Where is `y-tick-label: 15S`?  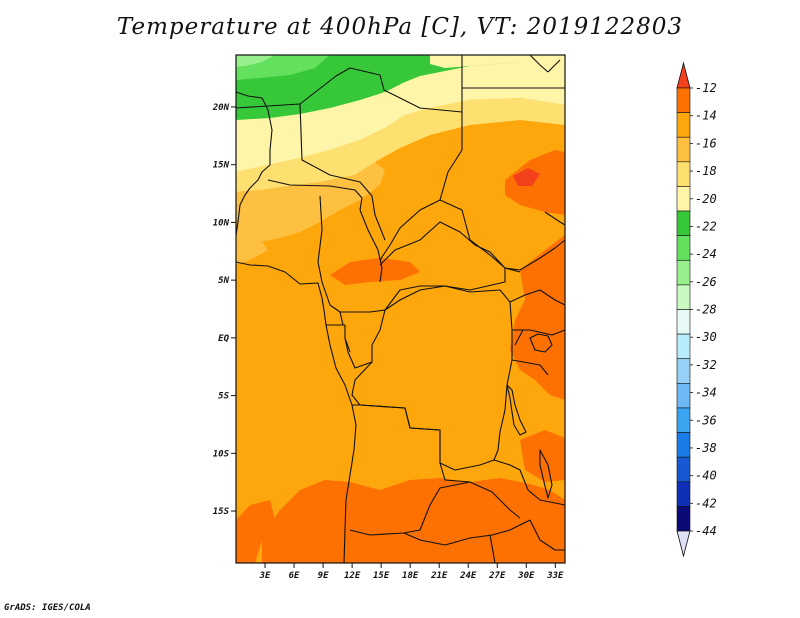
y-tick-label: 15S is located at coordinates (221, 512).